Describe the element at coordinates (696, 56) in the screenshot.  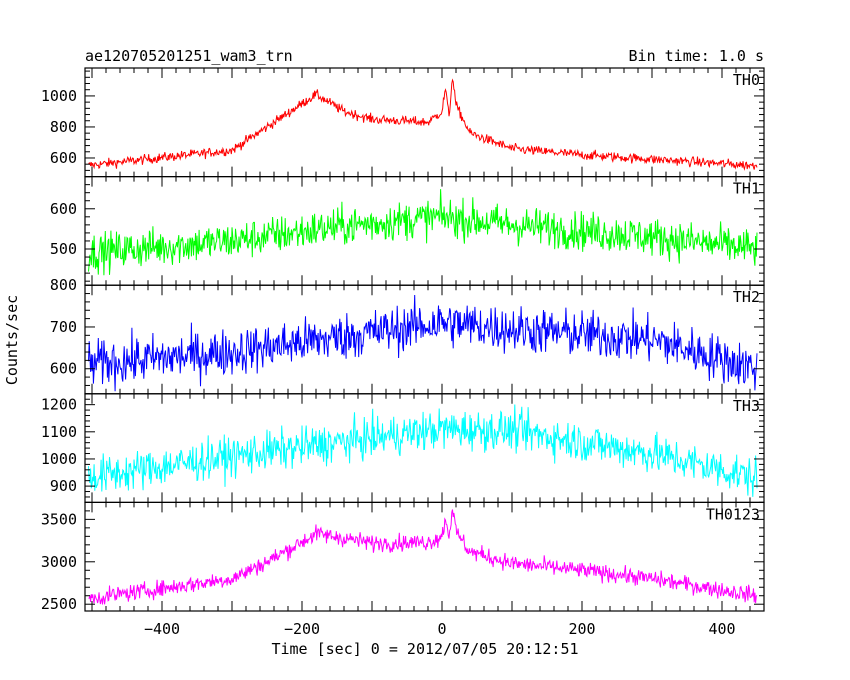
I see `bin-time-label: Bin time: 1.0 s` at that location.